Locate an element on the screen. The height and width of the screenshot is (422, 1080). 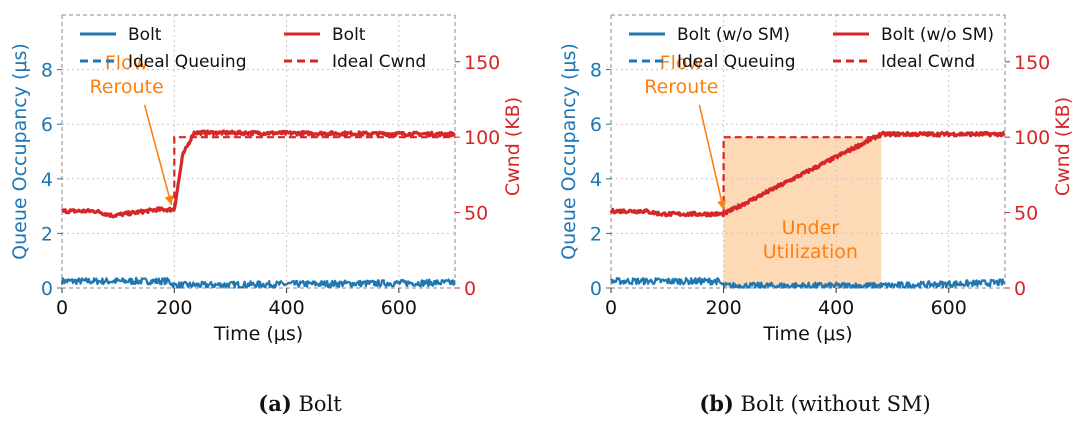
figure-caption: (a) Bolt is located at coordinates (300, 403).